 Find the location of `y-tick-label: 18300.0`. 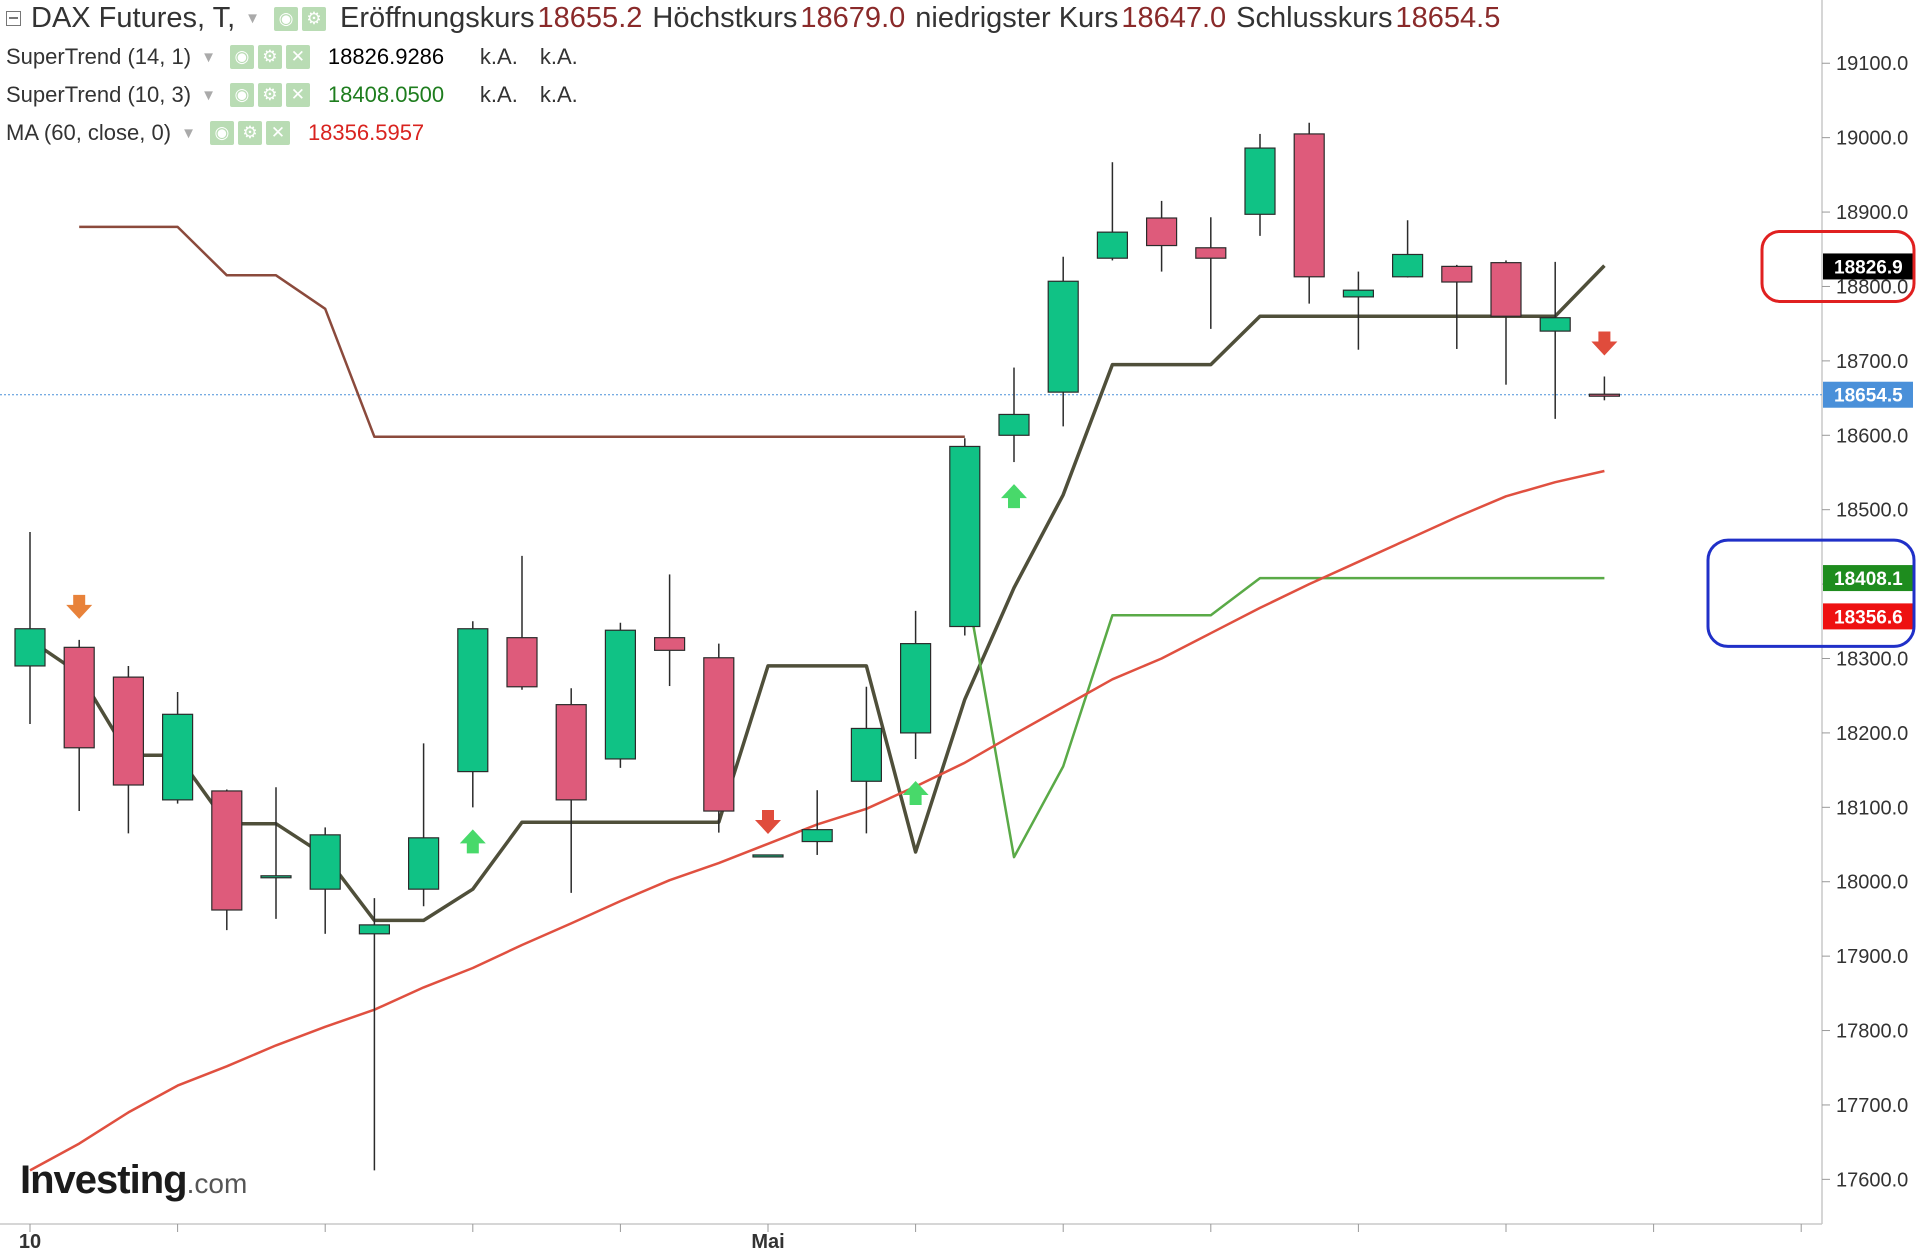

y-tick-label: 18300.0 is located at coordinates (1872, 660).